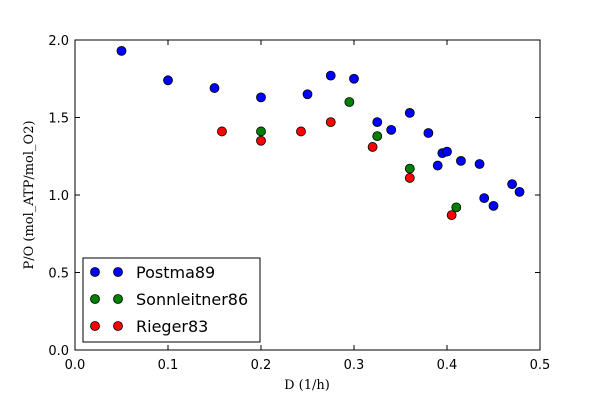  Describe the element at coordinates (354, 365) in the screenshot. I see `x-tick-label: 0.3` at that location.